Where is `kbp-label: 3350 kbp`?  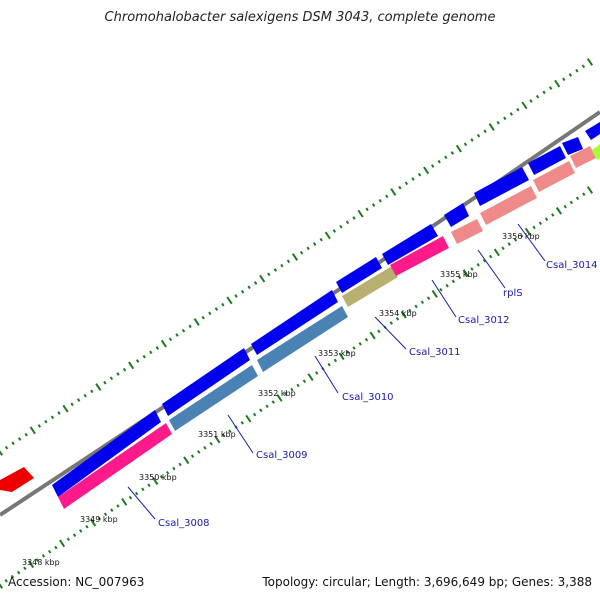 kbp-label: 3350 kbp is located at coordinates (158, 477).